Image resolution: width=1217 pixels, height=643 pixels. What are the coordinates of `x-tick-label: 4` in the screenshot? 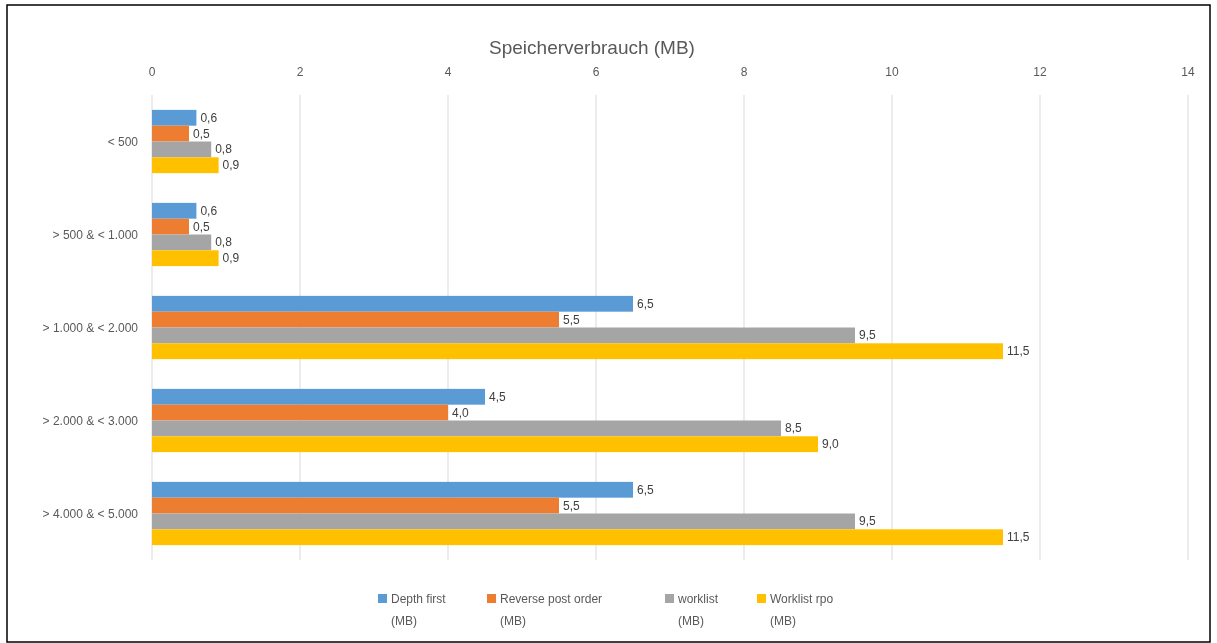 It's located at (448, 72).